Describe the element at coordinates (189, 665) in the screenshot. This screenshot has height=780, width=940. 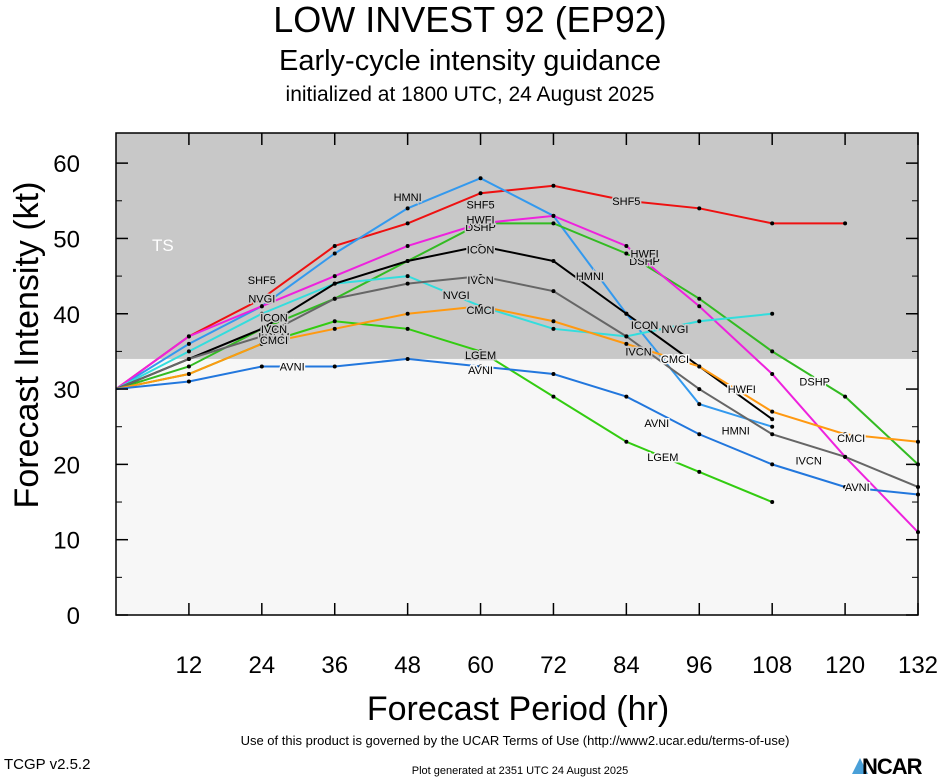
I see `x-tick-label: 12` at that location.